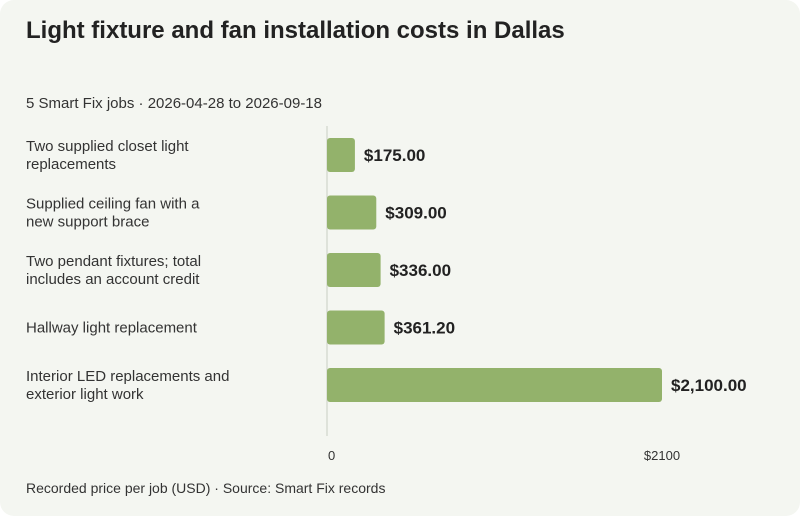  Describe the element at coordinates (709, 385) in the screenshot. I see `value-label: $2,100.00` at that location.